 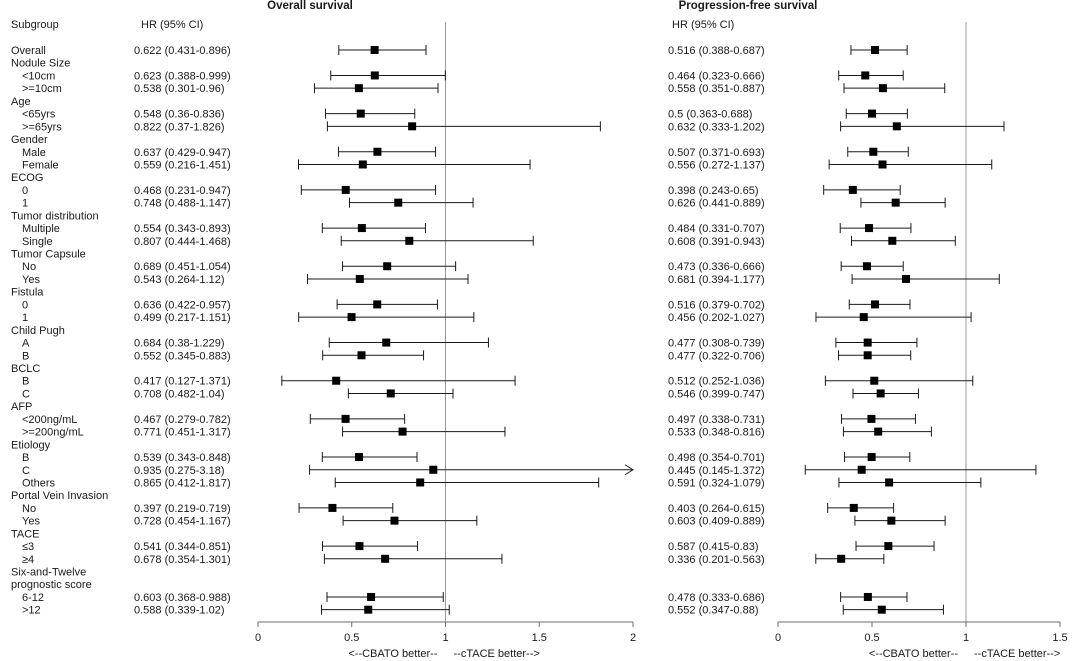 I want to click on row-label: Tumor Capsule, so click(x=48, y=255).